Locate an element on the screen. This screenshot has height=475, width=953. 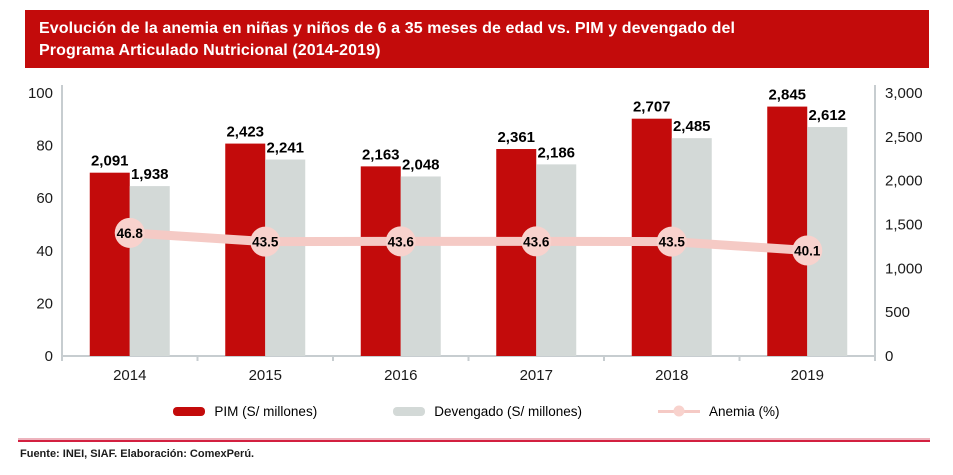
anemia-marker-icon is located at coordinates (679, 411).